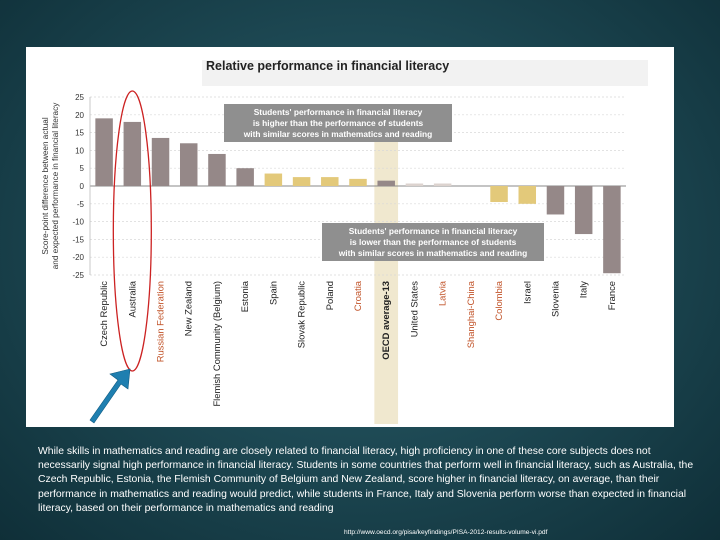  Describe the element at coordinates (329, 295) in the screenshot. I see `x-tick-label: Poland` at that location.